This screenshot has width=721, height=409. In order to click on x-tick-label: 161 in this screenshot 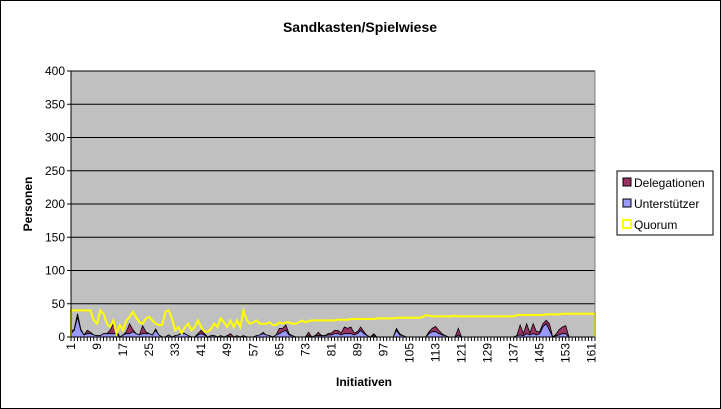, I will do `click(592, 353)`.